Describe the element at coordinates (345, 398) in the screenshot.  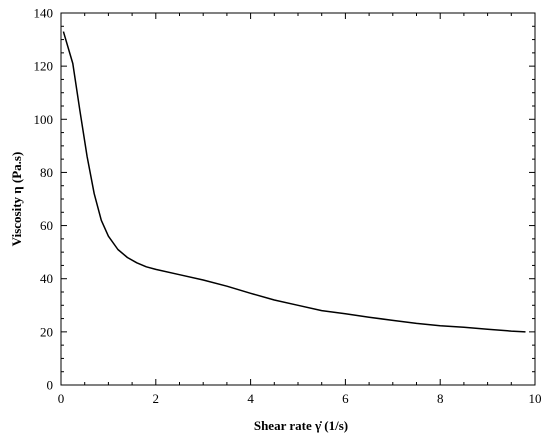
I see `x-tick-label: 6` at that location.